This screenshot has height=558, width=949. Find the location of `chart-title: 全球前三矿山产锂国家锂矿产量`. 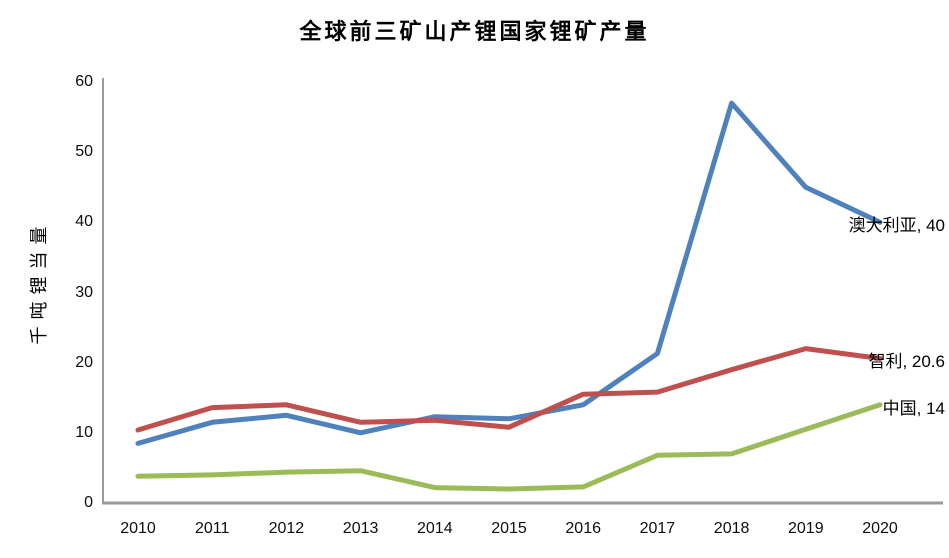

chart-title: 全球前三矿山产锂国家锂矿产量 is located at coordinates (474, 31).